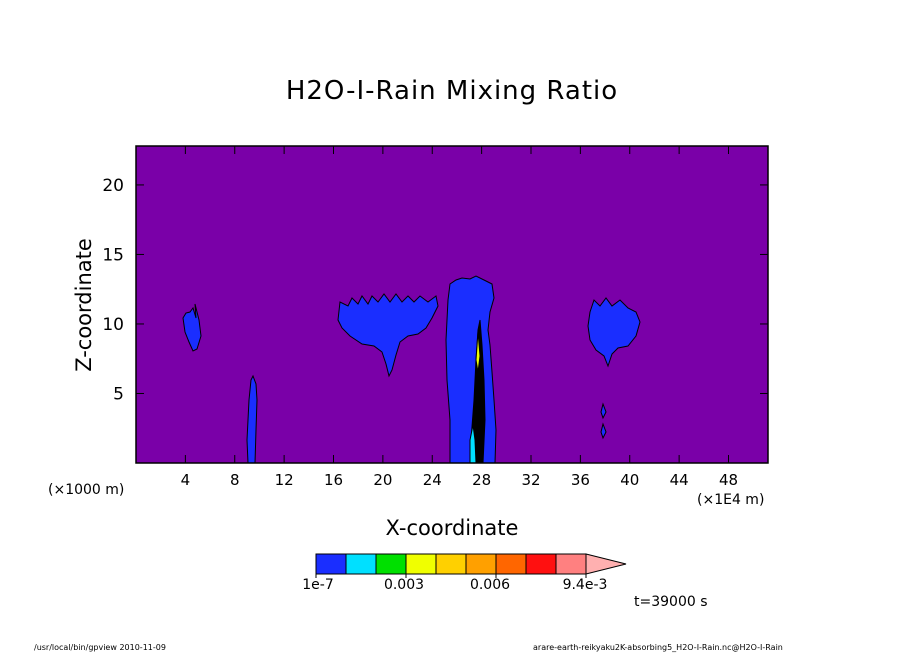 The image size is (904, 654). Describe the element at coordinates (284, 480) in the screenshot. I see `x-tick-label: 12` at that location.